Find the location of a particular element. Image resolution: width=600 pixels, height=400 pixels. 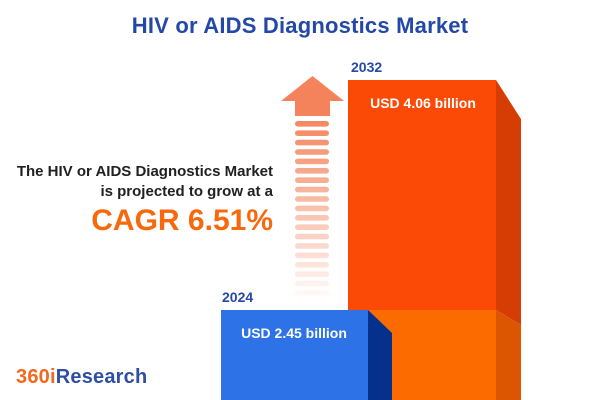

bar-2032-value-label: USD 4.06 billion is located at coordinates (423, 103).